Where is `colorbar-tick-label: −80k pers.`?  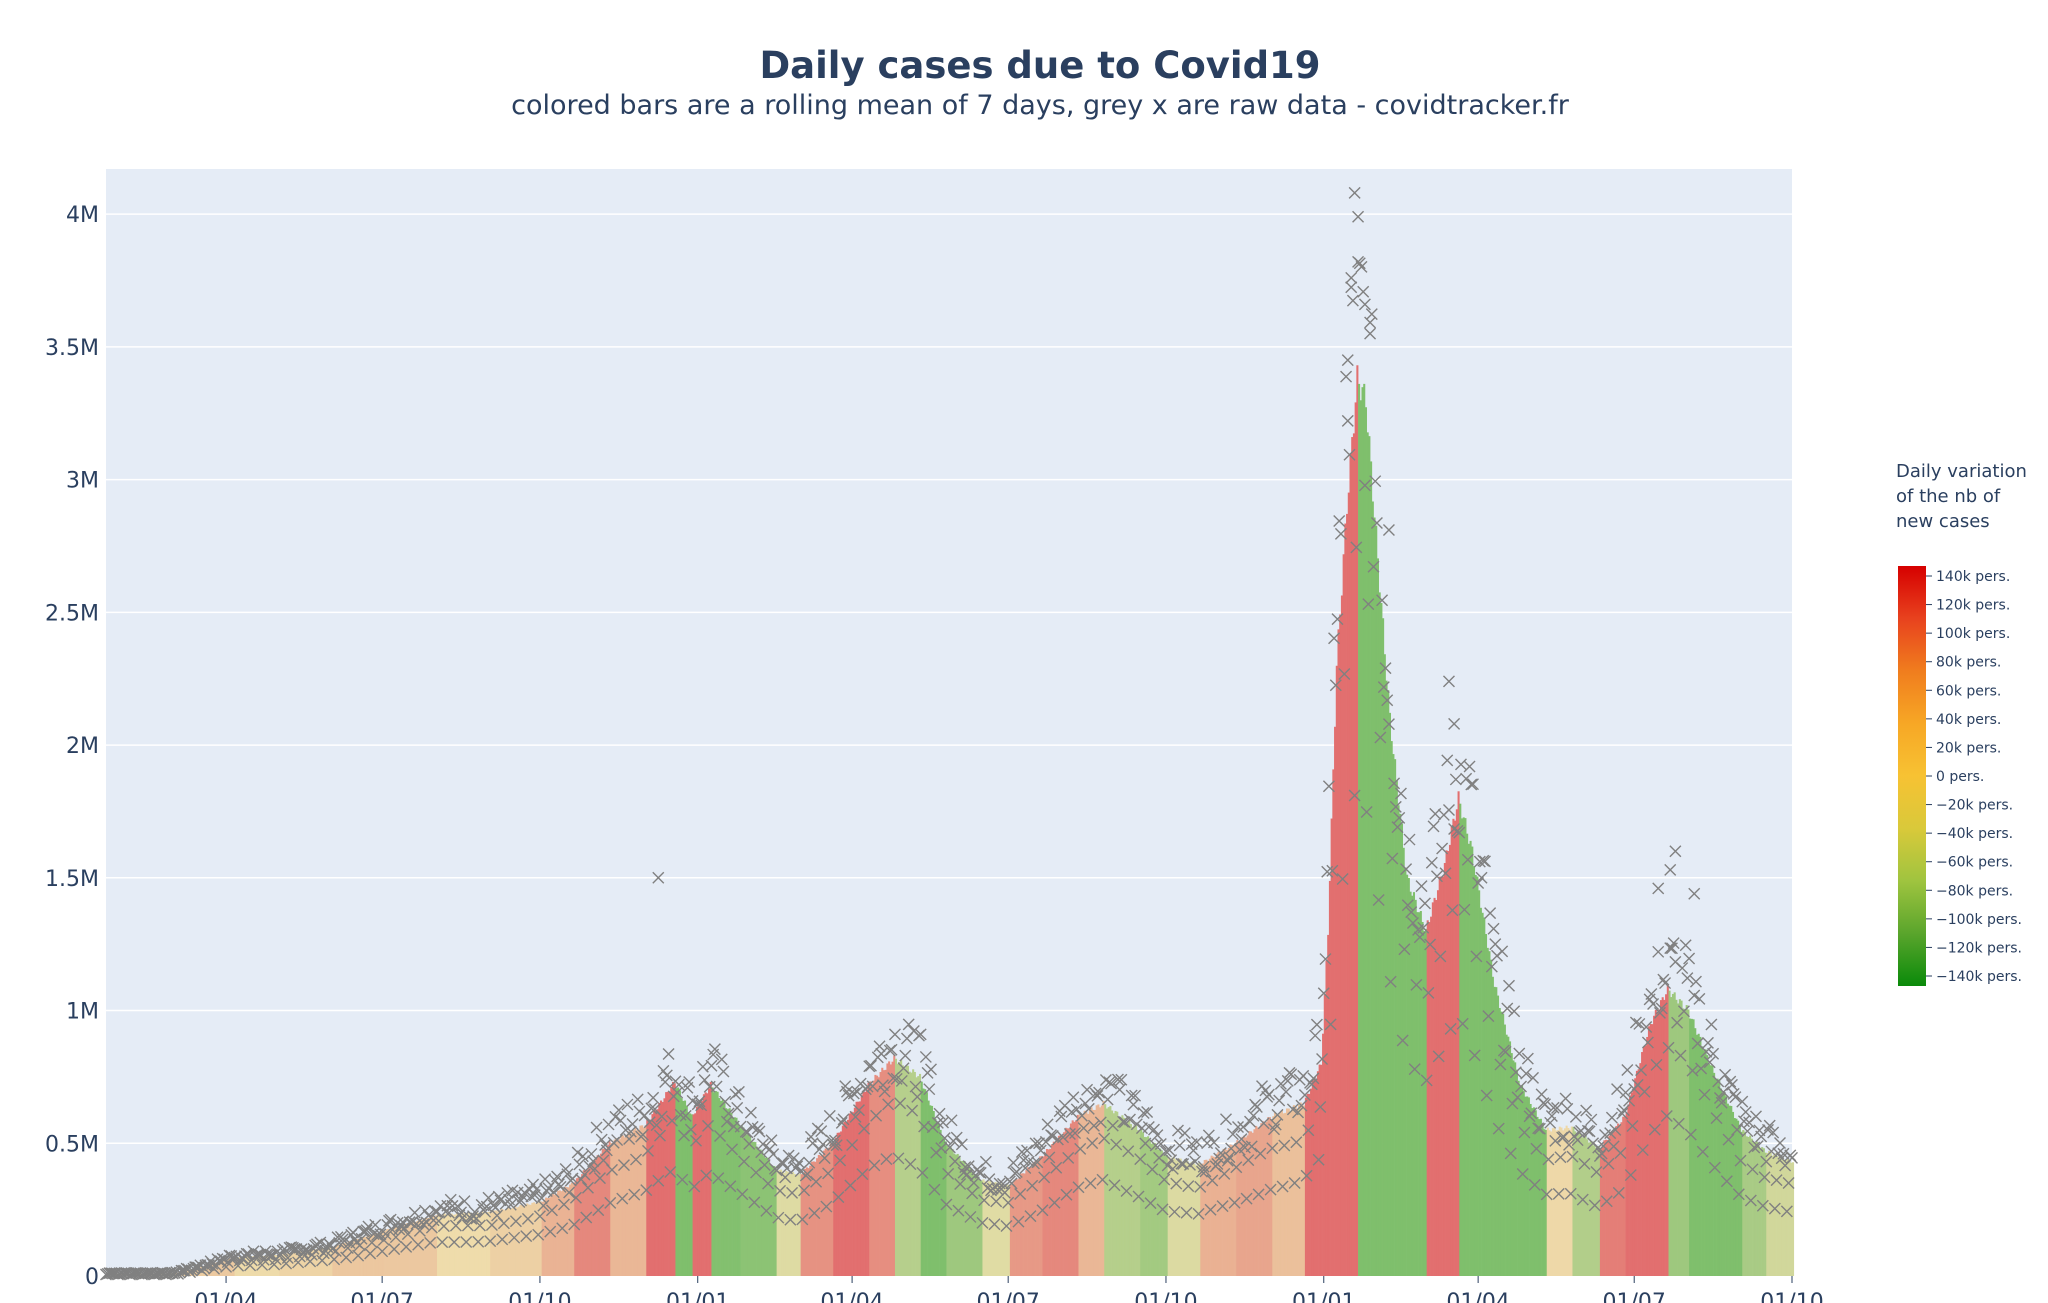
colorbar-tick-label: −80k pers. is located at coordinates (1974, 891).